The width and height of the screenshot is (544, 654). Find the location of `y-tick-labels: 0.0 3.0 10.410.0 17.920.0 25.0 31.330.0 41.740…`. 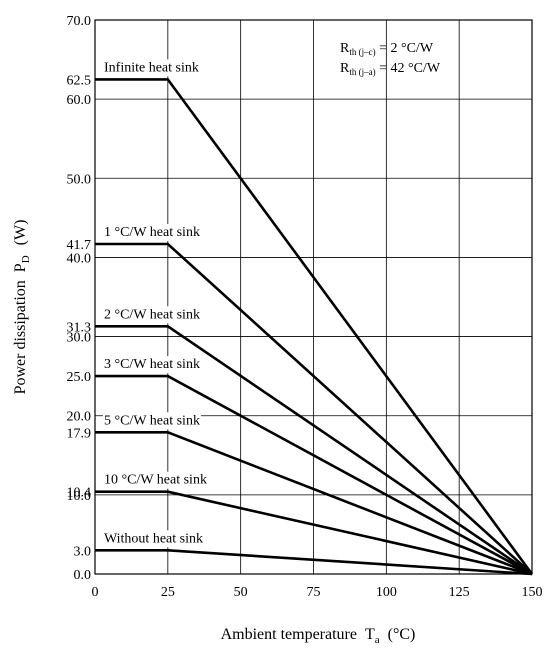

y-tick-labels: 0.0 3.0 10.410.0 17.920.0 25.0 31.330.0 41.740… is located at coordinates (79, 298).